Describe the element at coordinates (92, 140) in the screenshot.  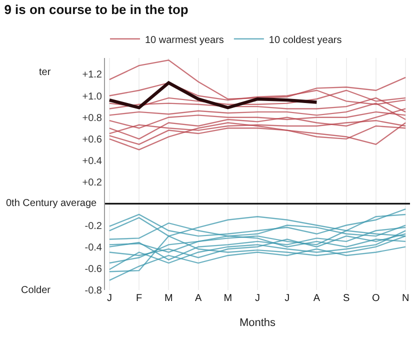
I see `y-tick-label: +0.6` at that location.